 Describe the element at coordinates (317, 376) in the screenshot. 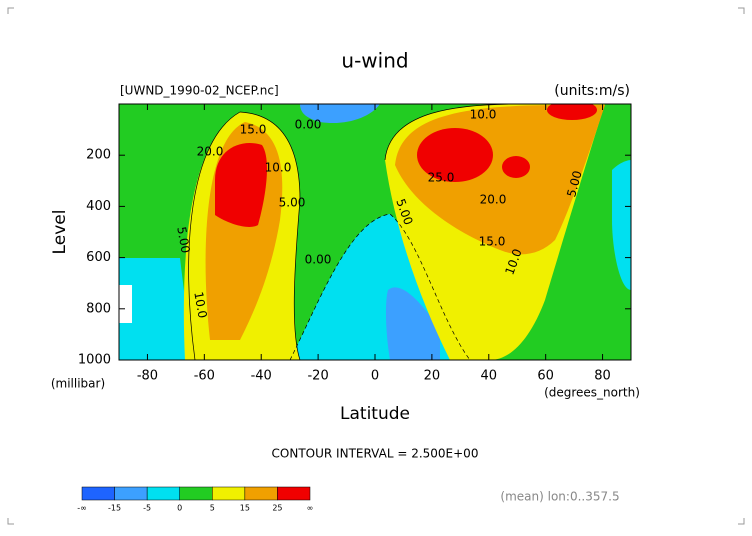

I see `x-tick-label: -20` at that location.